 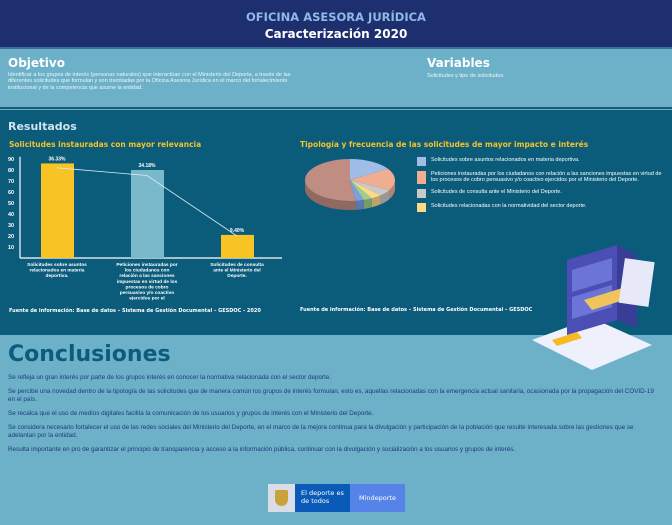 I want to click on data-label: 34.18%, so click(x=148, y=166).